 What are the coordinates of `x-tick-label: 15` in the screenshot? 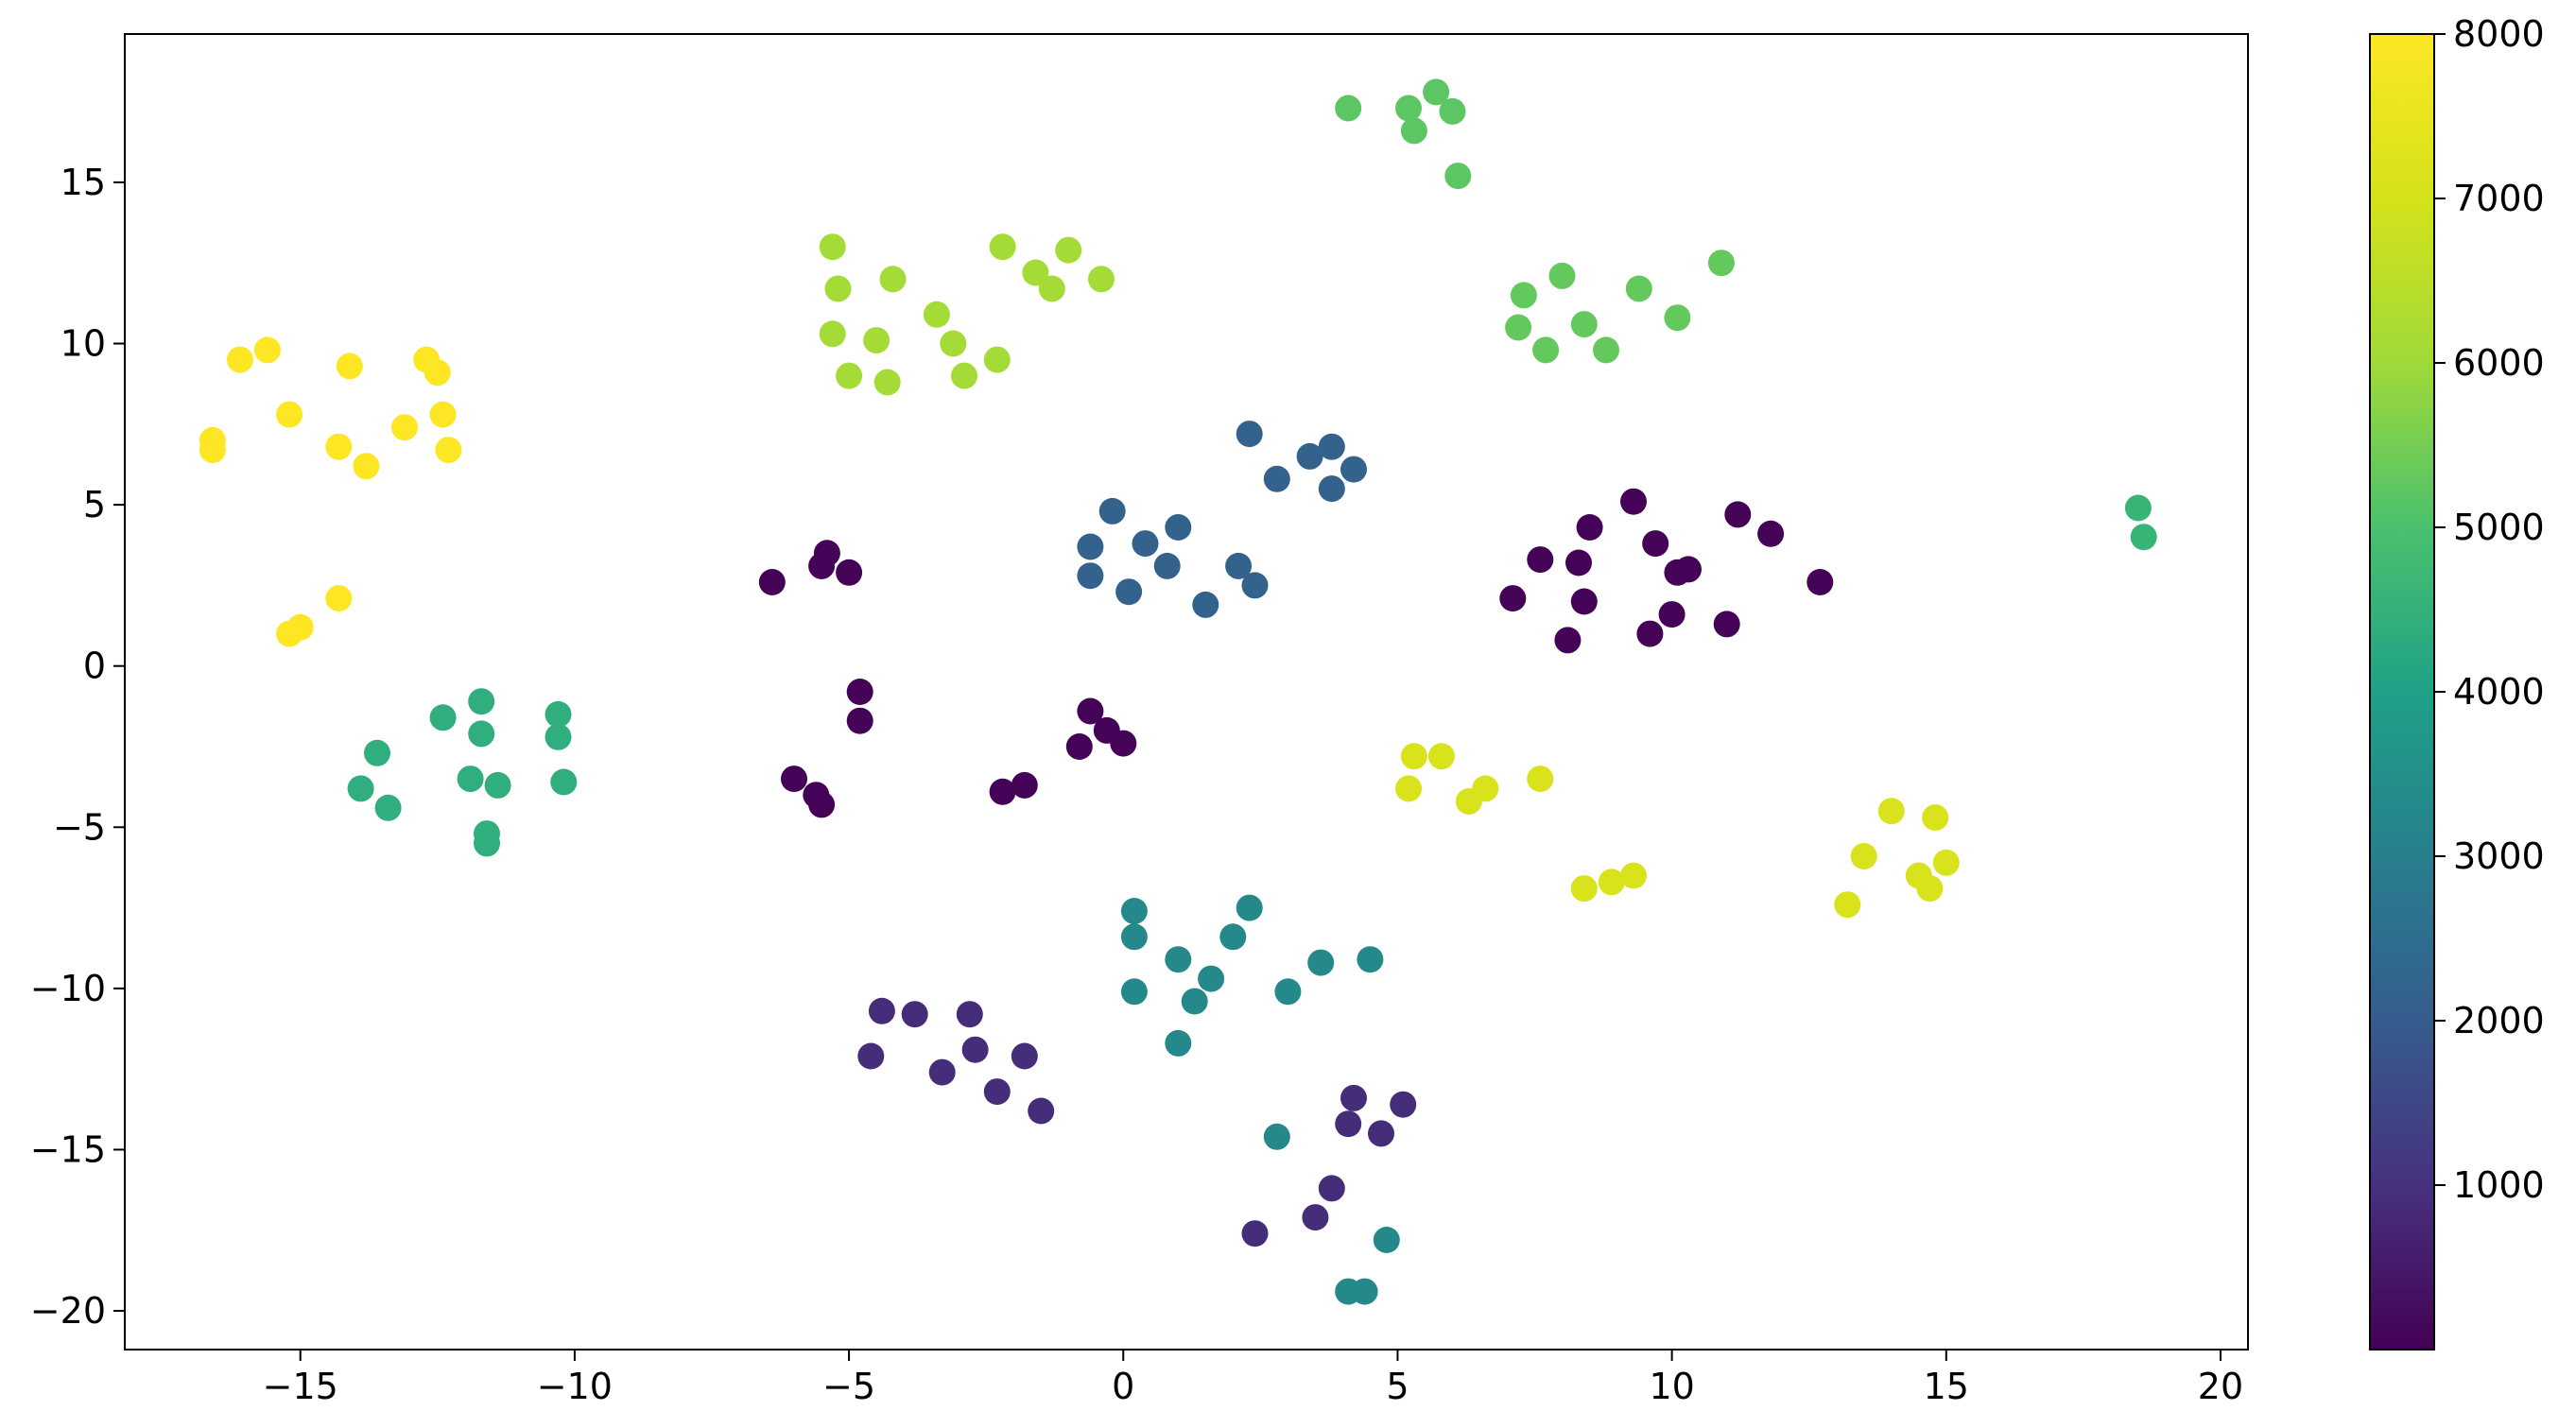 It's located at (1946, 1386).